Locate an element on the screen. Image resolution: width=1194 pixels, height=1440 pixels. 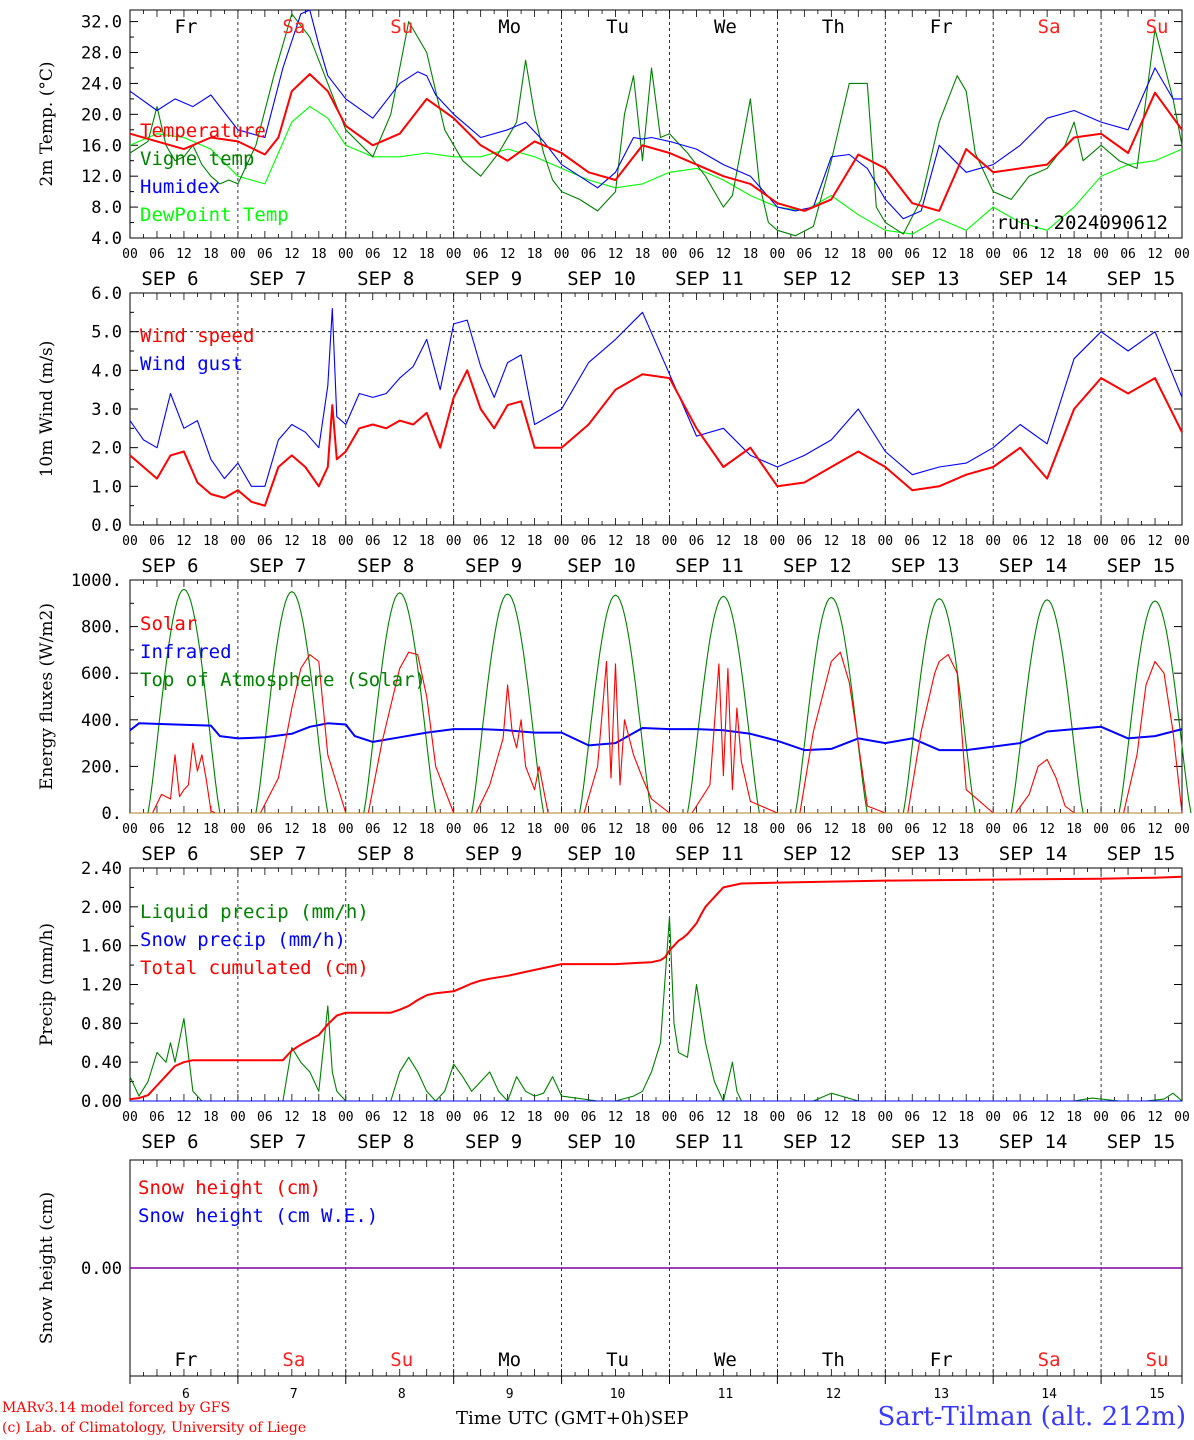
run-label: run: 2024090612 is located at coordinates (1082, 223).